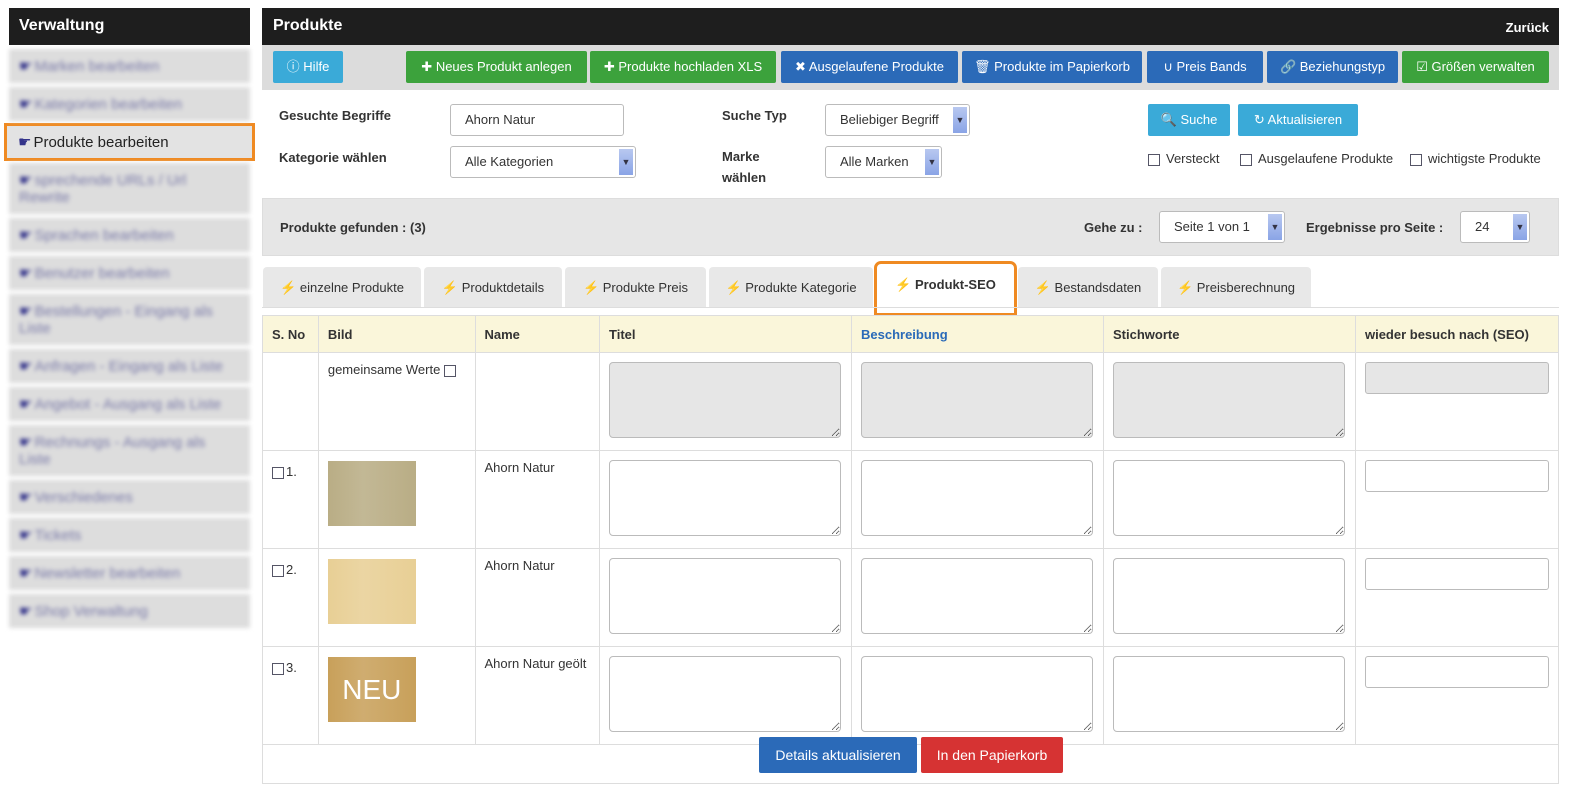 The width and height of the screenshot is (1569, 793). Describe the element at coordinates (1298, 120) in the screenshot. I see `refresh-button: ↻ Aktualisieren` at that location.